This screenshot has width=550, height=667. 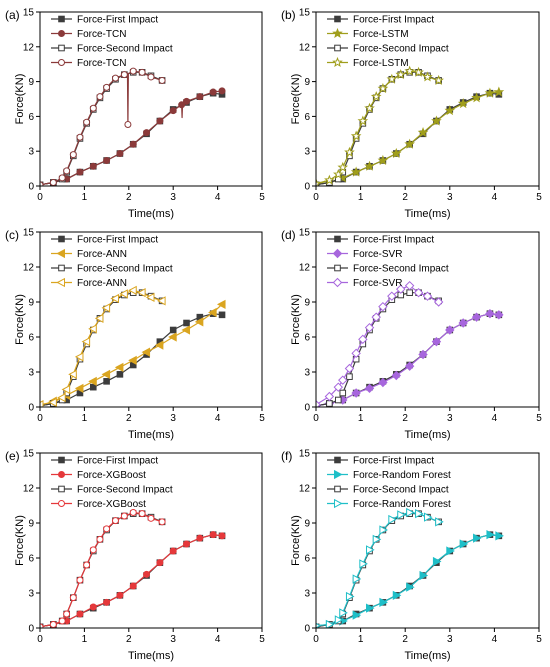 I want to click on y-tick-label: 0, so click(x=307, y=187).